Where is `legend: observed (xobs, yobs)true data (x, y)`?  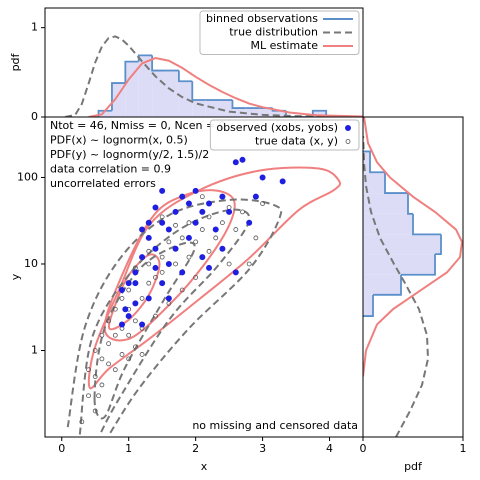 legend: observed (xobs, yobs)true data (x, y) is located at coordinates (284, 135).